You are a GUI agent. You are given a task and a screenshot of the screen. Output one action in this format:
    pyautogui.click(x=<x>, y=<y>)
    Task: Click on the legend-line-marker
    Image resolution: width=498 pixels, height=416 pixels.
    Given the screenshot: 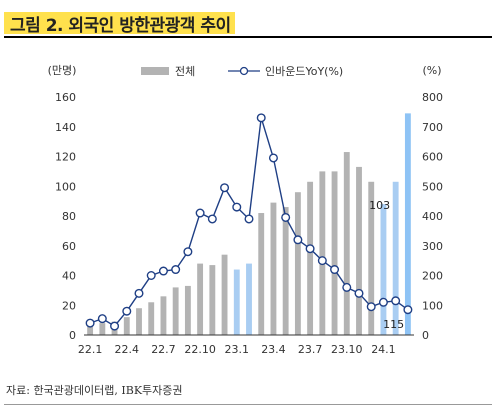 What is the action you would take?
    pyautogui.click(x=244, y=71)
    